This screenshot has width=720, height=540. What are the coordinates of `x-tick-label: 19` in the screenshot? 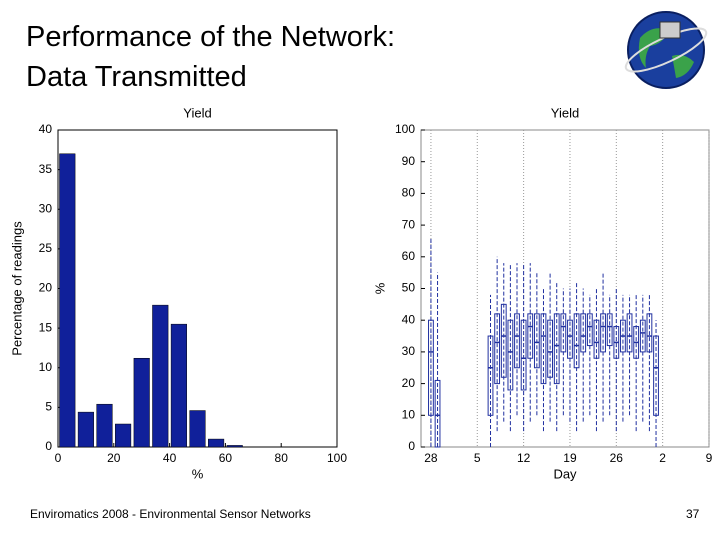 It's located at (570, 458).